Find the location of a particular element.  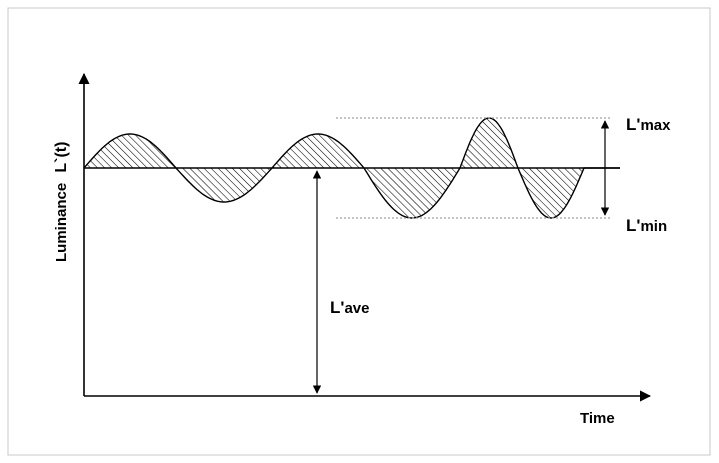

svg-text: Luminance L`(t) is located at coordinates (61, 202).